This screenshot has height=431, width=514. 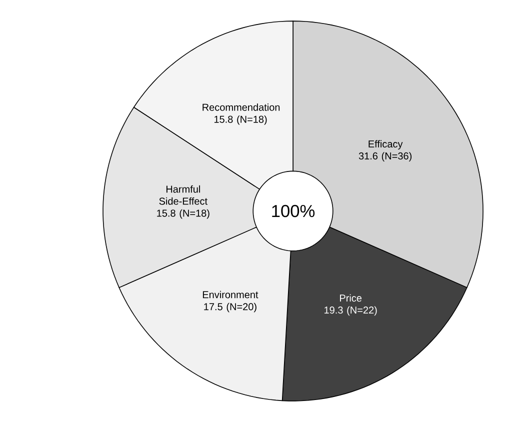 What do you see at coordinates (351, 298) in the screenshot?
I see `slice-label: Price` at bounding box center [351, 298].